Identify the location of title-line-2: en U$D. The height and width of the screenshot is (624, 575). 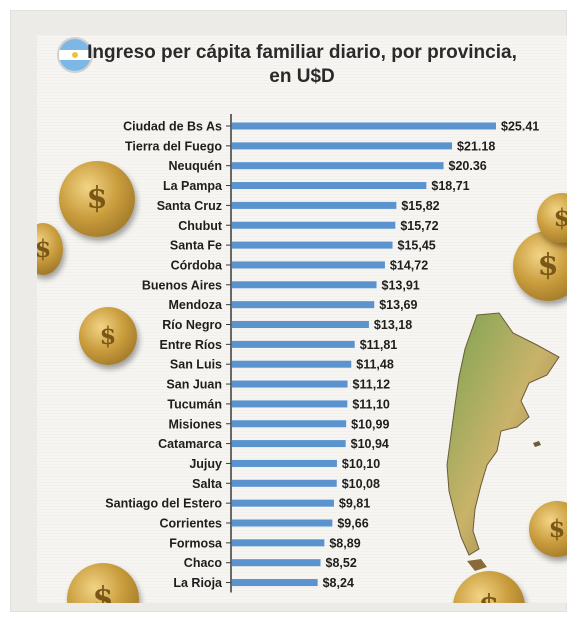
(302, 76).